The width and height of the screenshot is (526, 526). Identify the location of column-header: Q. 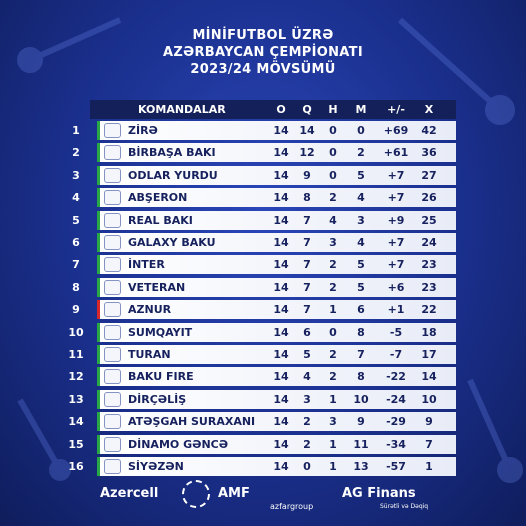
(307, 109).